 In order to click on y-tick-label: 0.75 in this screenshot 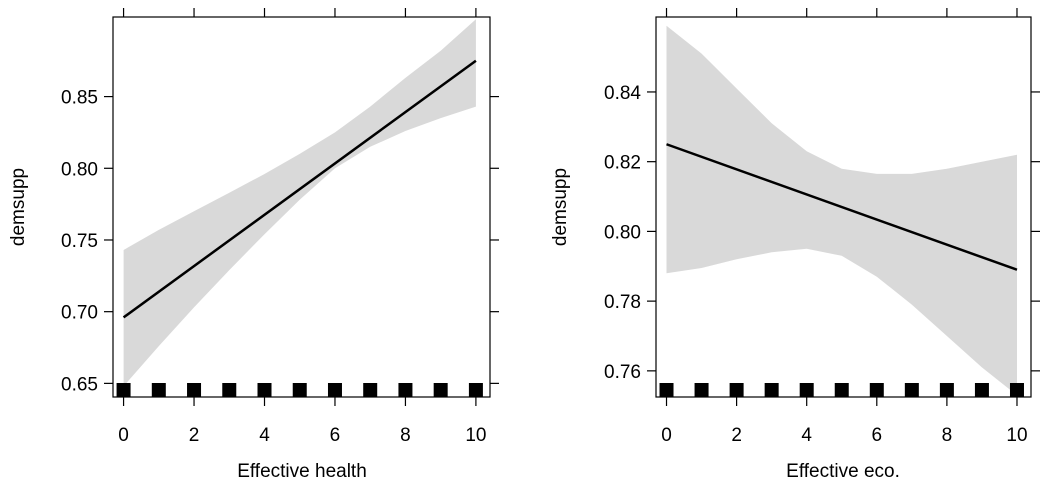, I will do `click(79, 241)`.